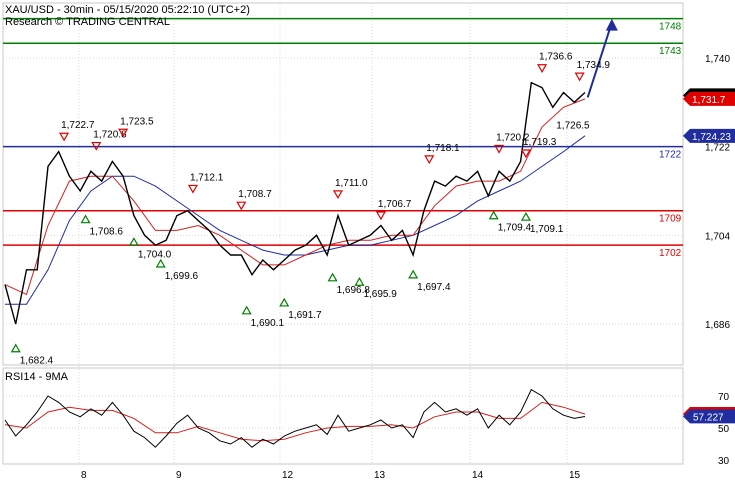 The width and height of the screenshot is (735, 480). Describe the element at coordinates (573, 126) in the screenshot. I see `pivot-note-label: 1,726.5` at that location.